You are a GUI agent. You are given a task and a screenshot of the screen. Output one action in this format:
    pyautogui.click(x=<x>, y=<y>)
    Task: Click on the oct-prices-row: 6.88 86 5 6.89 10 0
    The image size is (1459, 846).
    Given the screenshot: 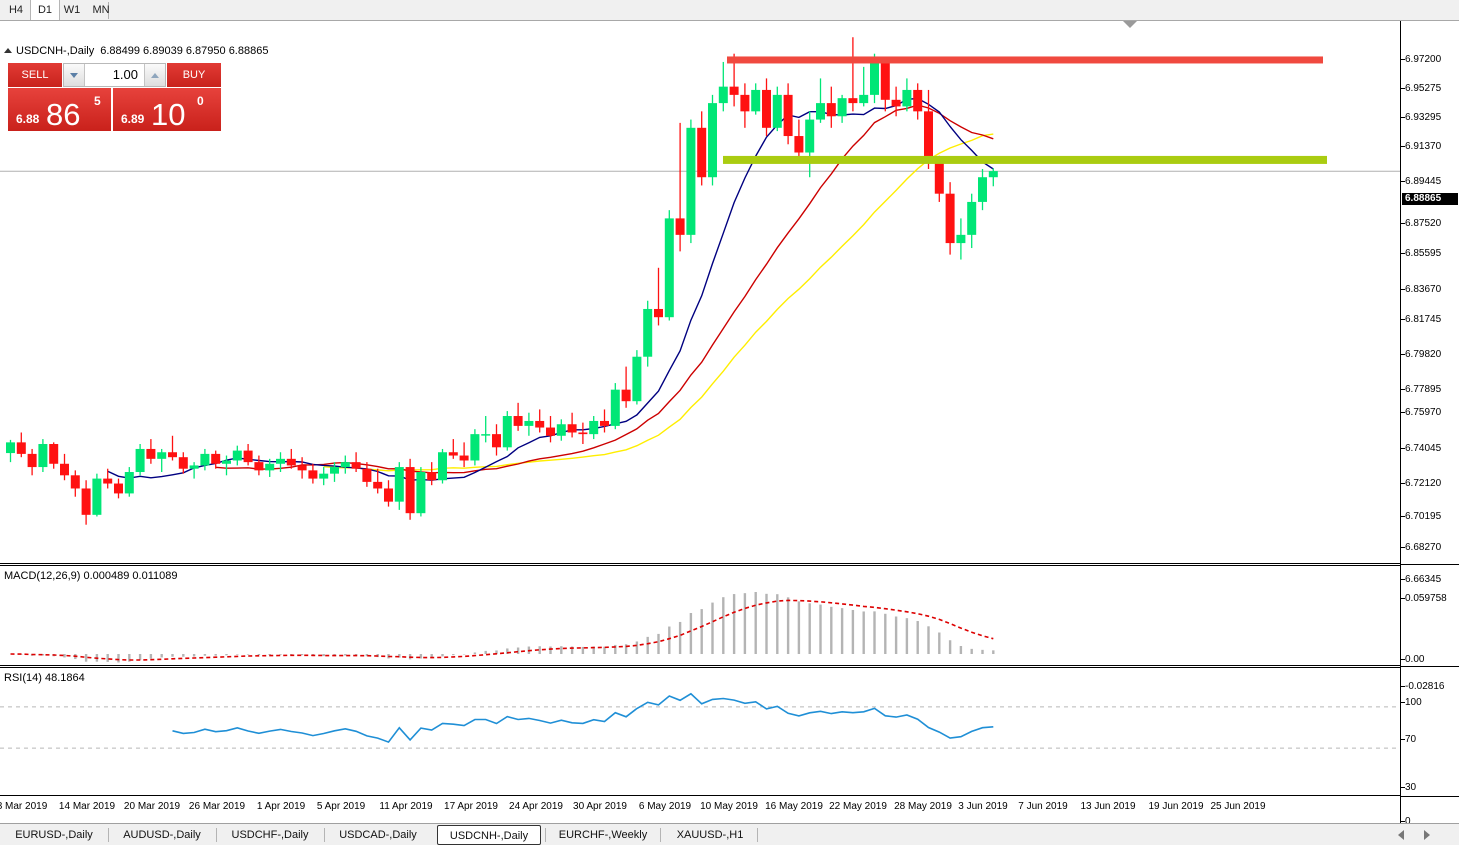 What is the action you would take?
    pyautogui.click(x=114, y=109)
    